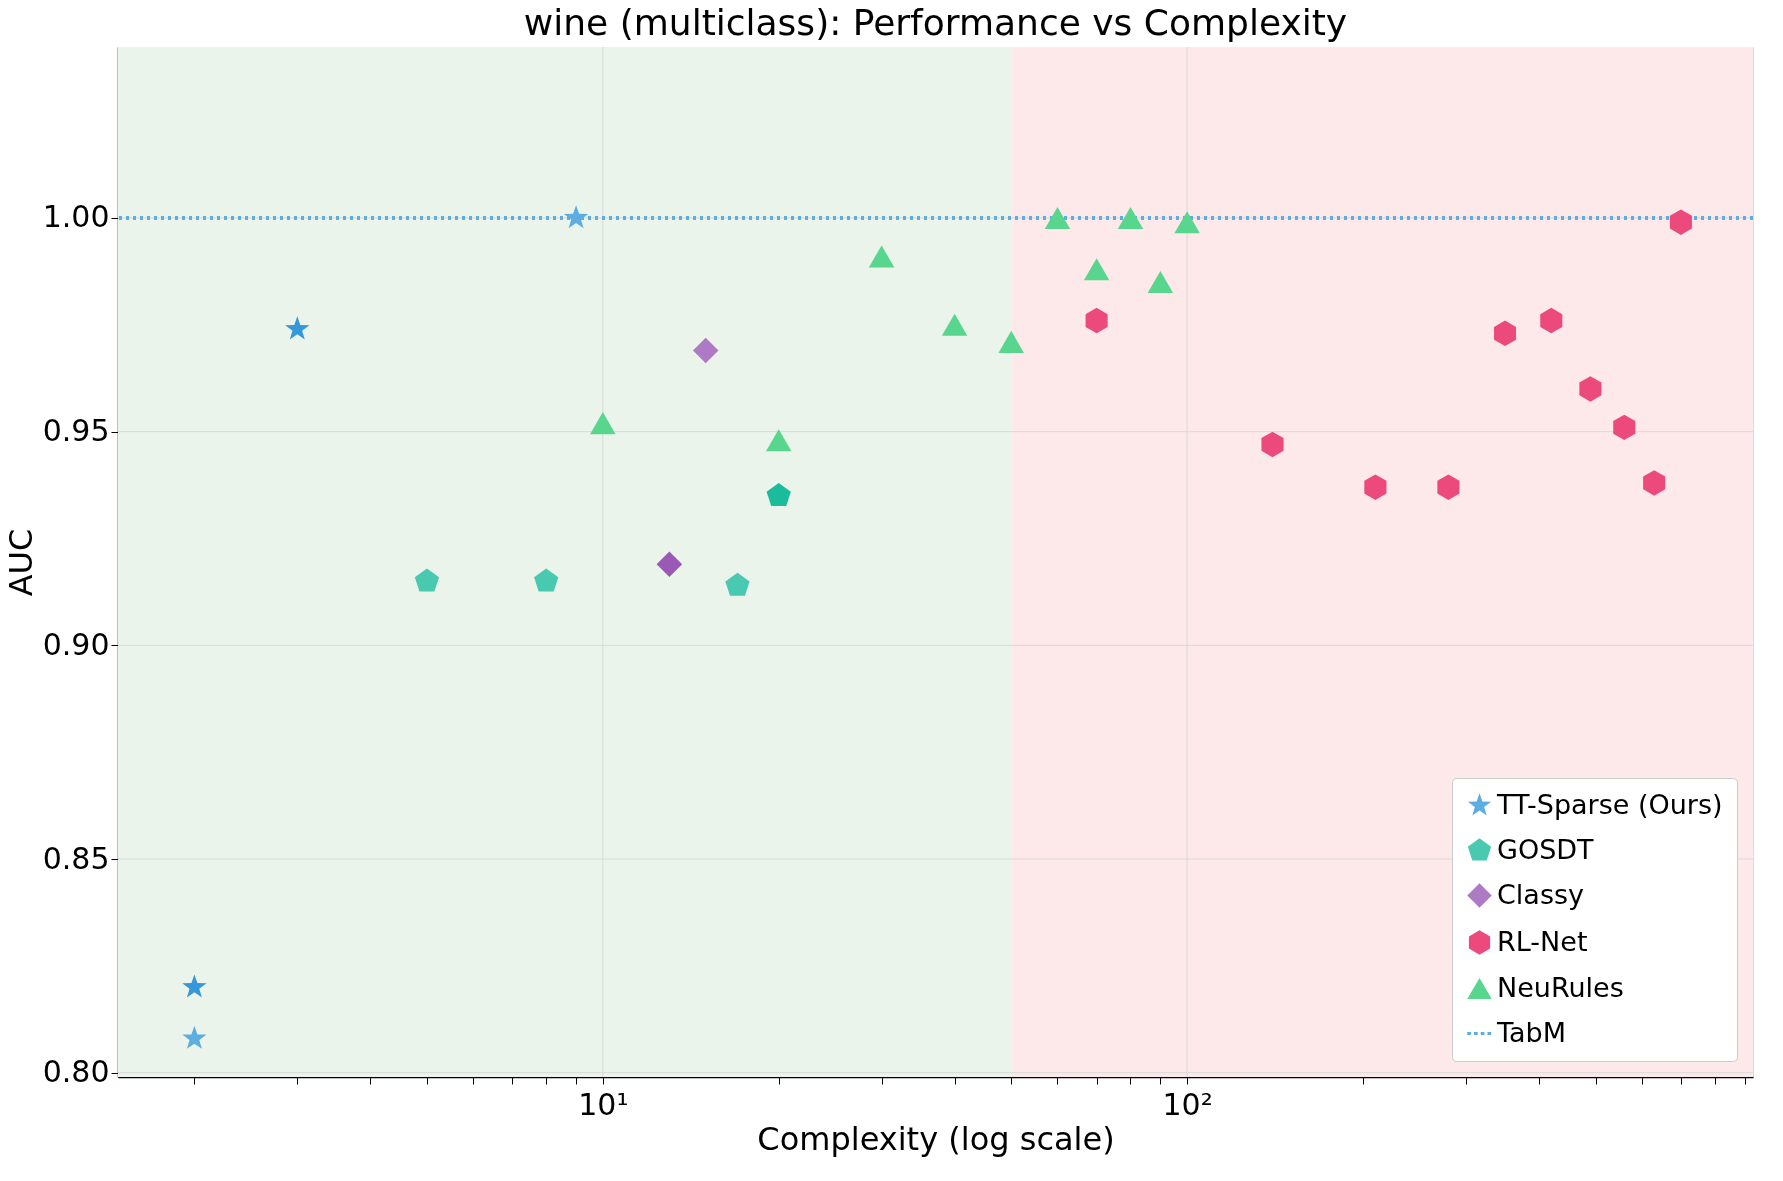 This screenshot has height=1181, width=1783. What do you see at coordinates (1531, 1032) in the screenshot?
I see `legend-label: TabM` at bounding box center [1531, 1032].